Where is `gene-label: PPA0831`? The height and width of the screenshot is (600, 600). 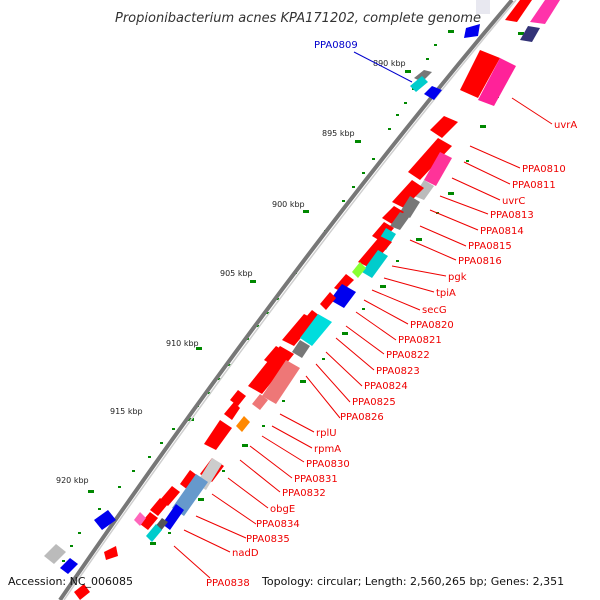 gene-label: PPA0831 is located at coordinates (316, 479).